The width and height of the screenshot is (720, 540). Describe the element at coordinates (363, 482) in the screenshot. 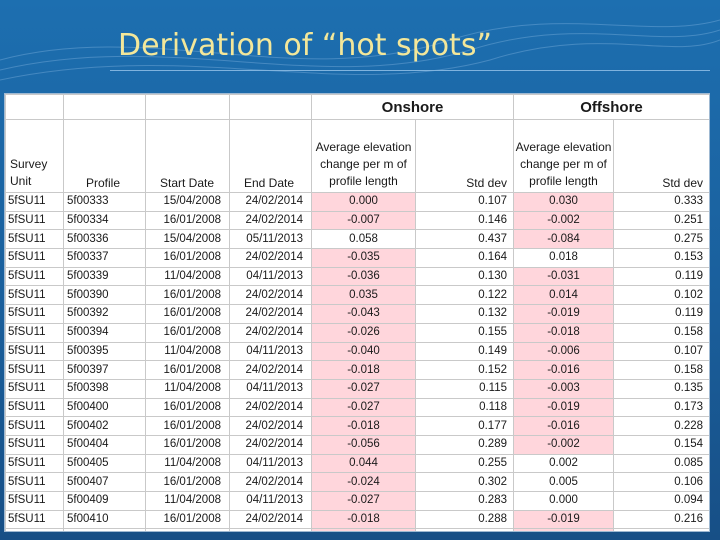

I see `onshore-avg-cell: -0.024` at that location.